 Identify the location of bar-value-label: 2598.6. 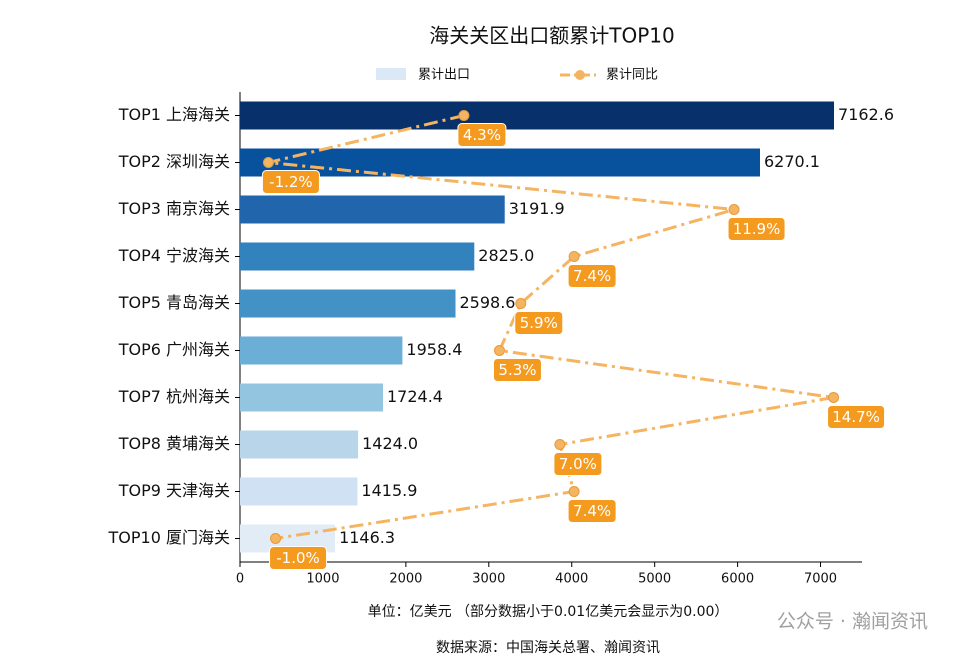
(488, 302).